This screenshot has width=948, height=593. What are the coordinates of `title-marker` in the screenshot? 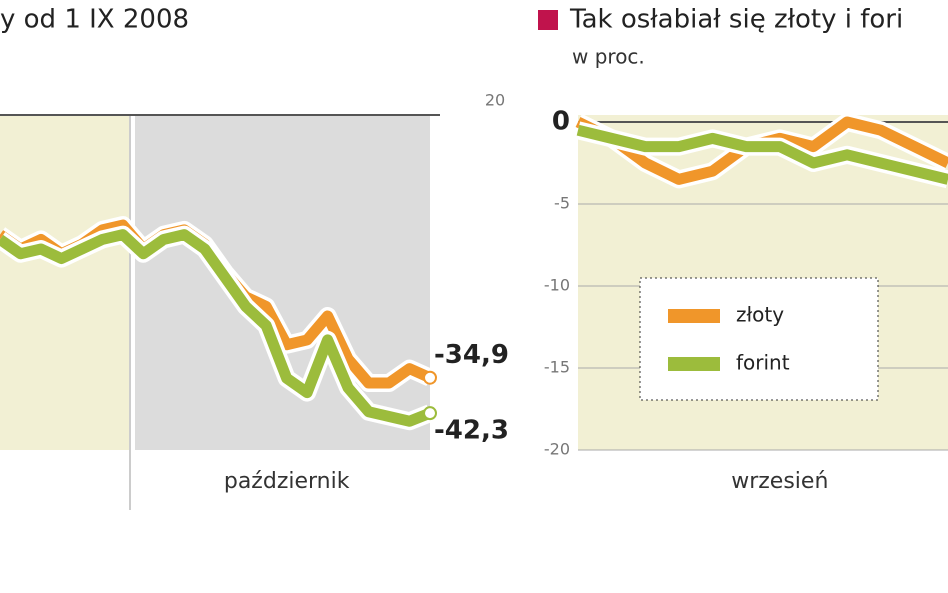 It's located at (548, 20).